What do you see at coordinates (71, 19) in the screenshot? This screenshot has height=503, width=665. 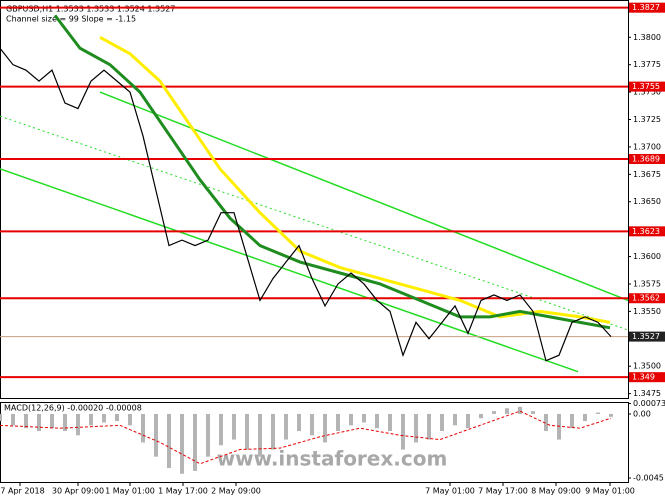 I see `chart-subtitle: Channel size = 99 Slope = -1.15` at bounding box center [71, 19].